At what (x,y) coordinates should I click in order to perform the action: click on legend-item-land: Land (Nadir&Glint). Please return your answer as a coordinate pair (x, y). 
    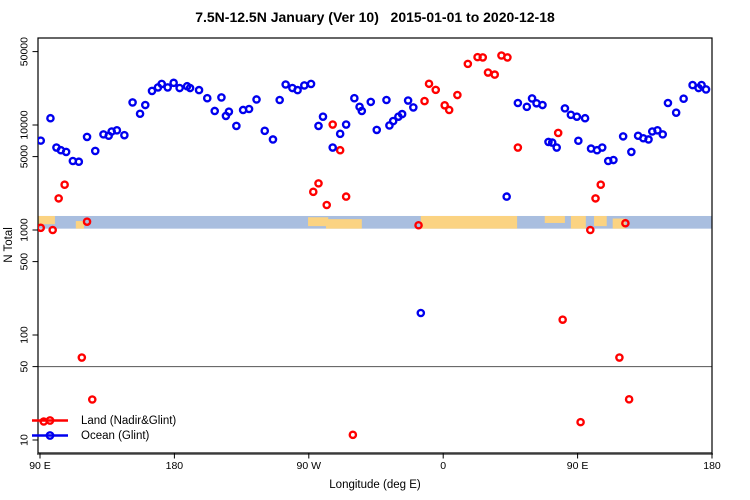
    Looking at the image, I should click on (103, 420).